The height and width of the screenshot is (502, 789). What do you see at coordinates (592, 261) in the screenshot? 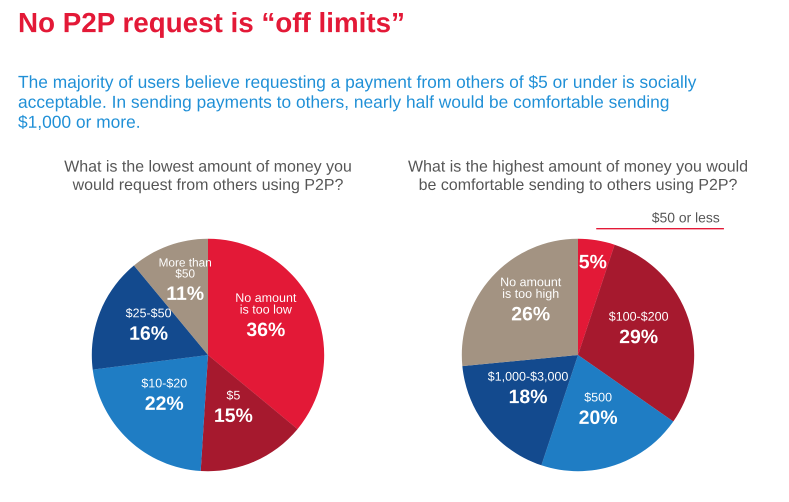
I see `data-label: 5%` at bounding box center [592, 261].